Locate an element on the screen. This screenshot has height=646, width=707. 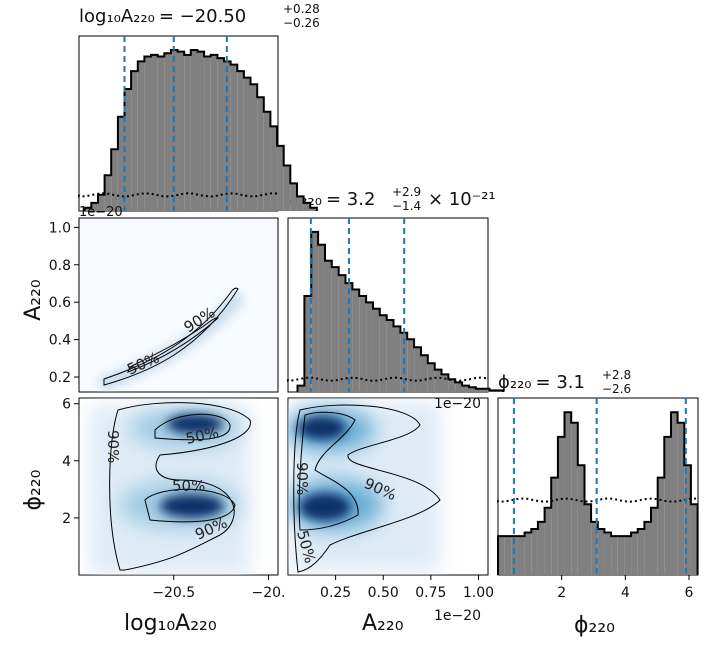
x-label-log10A220: log₁₀A₂₂₀ is located at coordinates (170, 623).